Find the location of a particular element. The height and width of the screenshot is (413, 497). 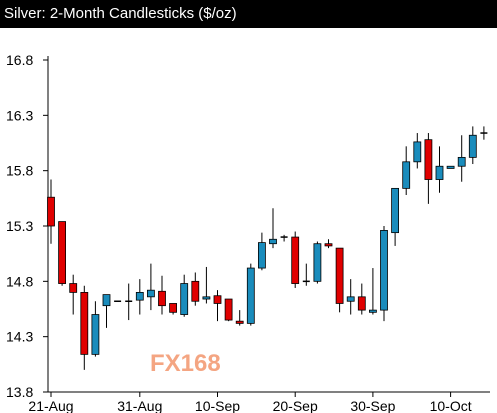

y-tick-label: 16.8 is located at coordinates (19, 60).